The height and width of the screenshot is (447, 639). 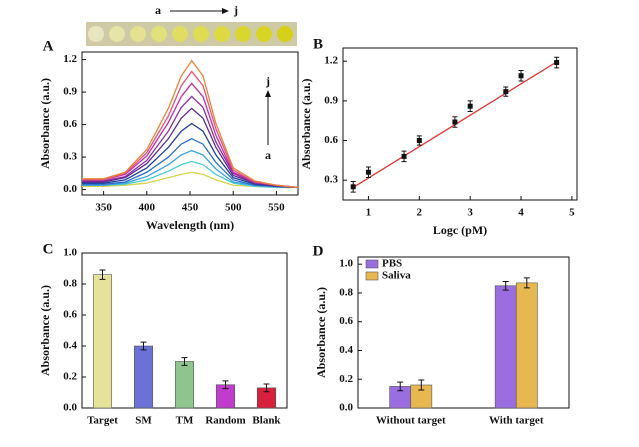 I want to click on y-tick-label: 0.2, so click(x=70, y=377).